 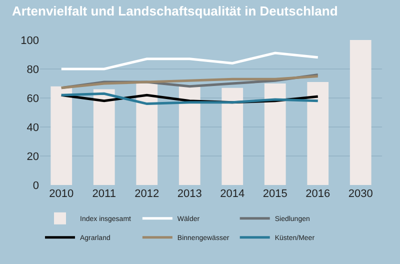 I want to click on y-tick-label: 40, so click(x=32, y=128).